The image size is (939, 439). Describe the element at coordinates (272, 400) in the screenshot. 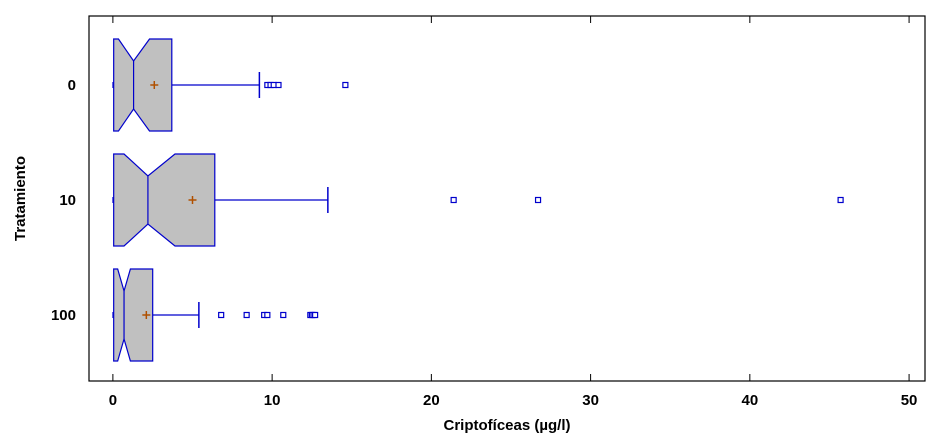

I see `x-tick-label: 10` at that location.